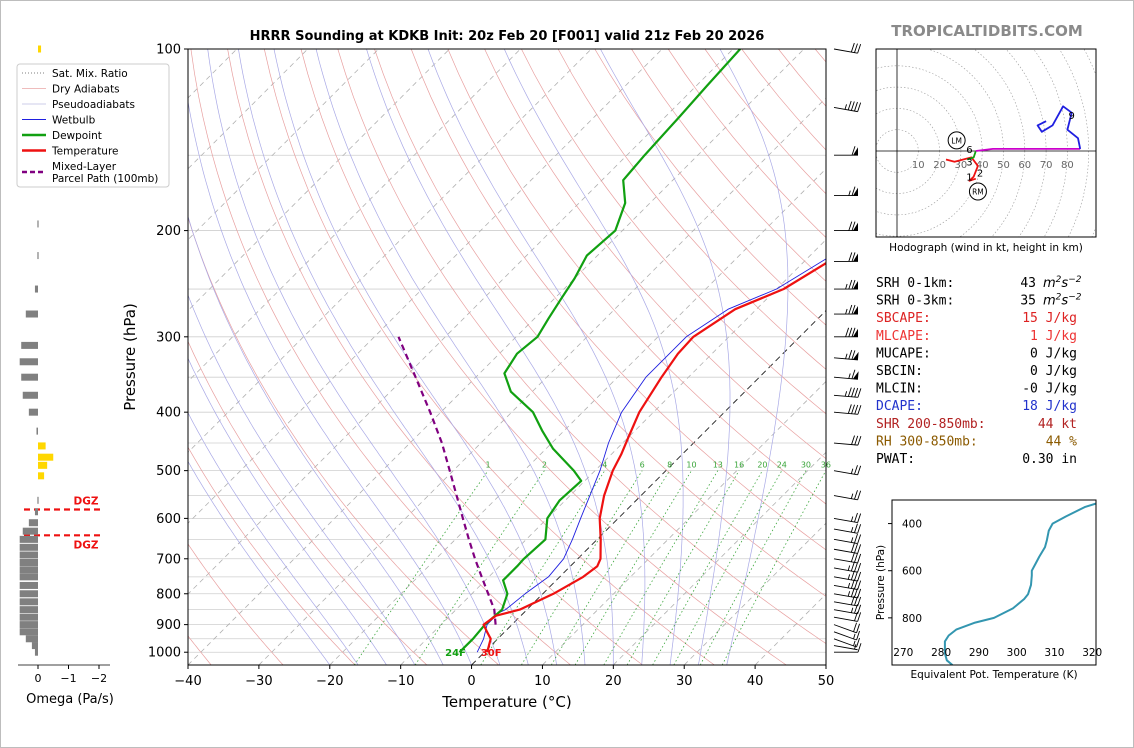 This screenshot has width=1134, height=748. I want to click on stat-value: 35, so click(1028, 301).